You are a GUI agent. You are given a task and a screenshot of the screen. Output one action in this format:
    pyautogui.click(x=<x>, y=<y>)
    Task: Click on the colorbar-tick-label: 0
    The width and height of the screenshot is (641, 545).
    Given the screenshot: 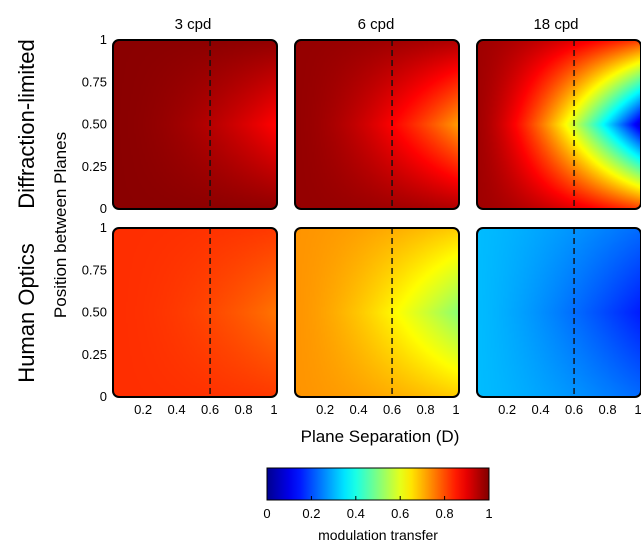 What is the action you would take?
    pyautogui.click(x=266, y=513)
    